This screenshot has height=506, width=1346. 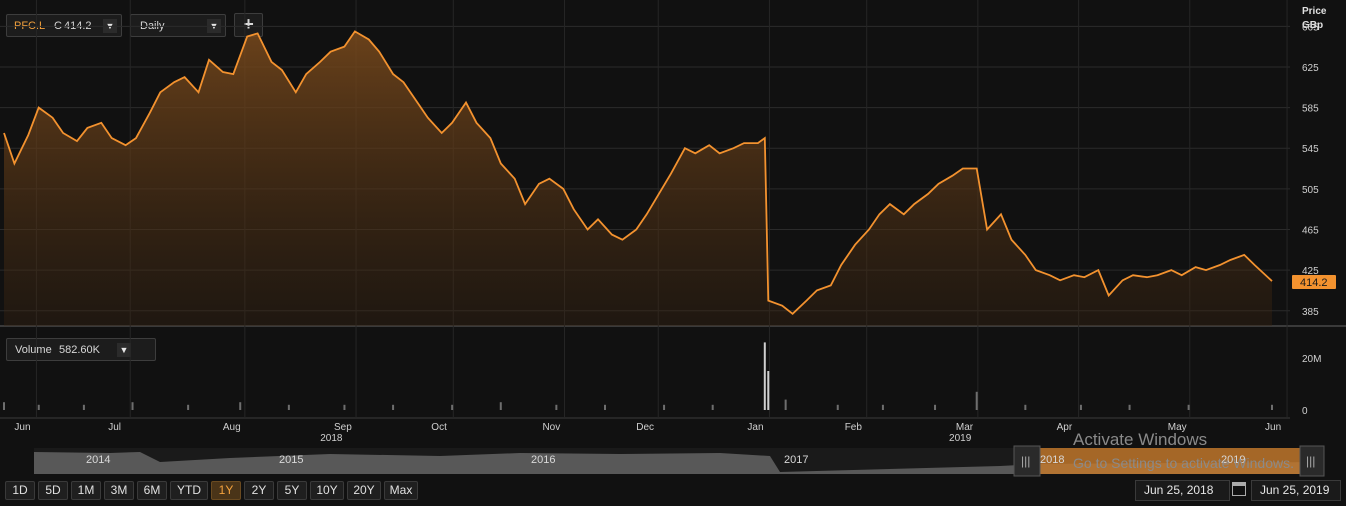 What do you see at coordinates (1310, 271) in the screenshot?
I see `price-tick-label: 425` at bounding box center [1310, 271].